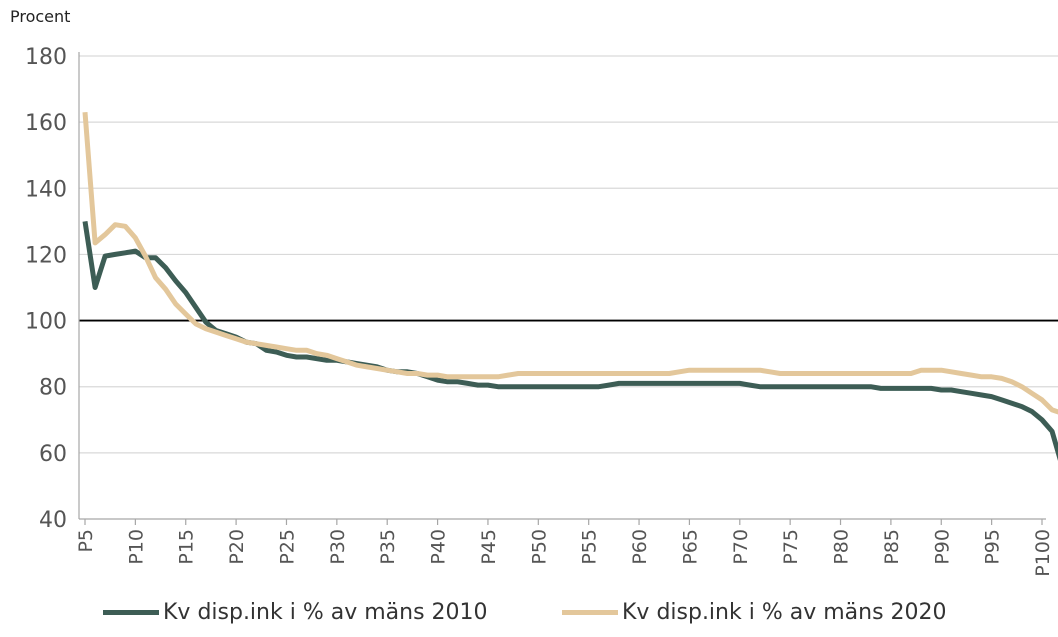 The width and height of the screenshot is (1058, 637). What do you see at coordinates (539, 547) in the screenshot?
I see `x-tick-label-P50: P50` at bounding box center [539, 547].